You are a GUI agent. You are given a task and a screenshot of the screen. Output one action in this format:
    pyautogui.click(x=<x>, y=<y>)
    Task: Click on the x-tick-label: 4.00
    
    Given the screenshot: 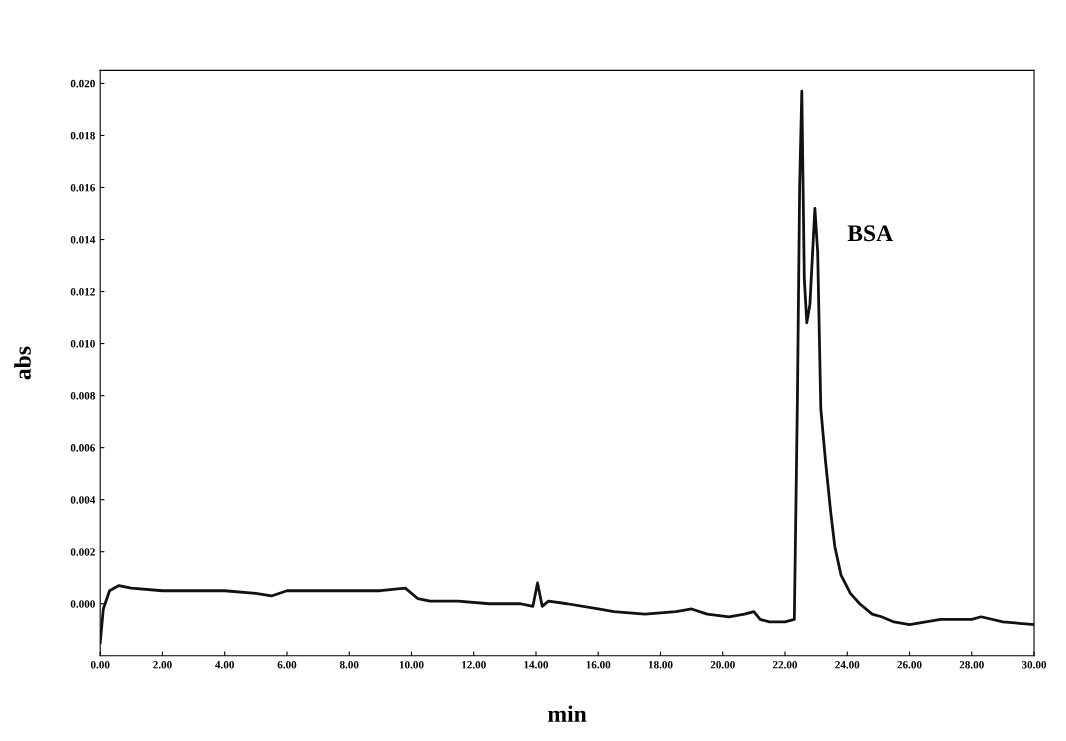 What is the action you would take?
    pyautogui.click(x=225, y=664)
    